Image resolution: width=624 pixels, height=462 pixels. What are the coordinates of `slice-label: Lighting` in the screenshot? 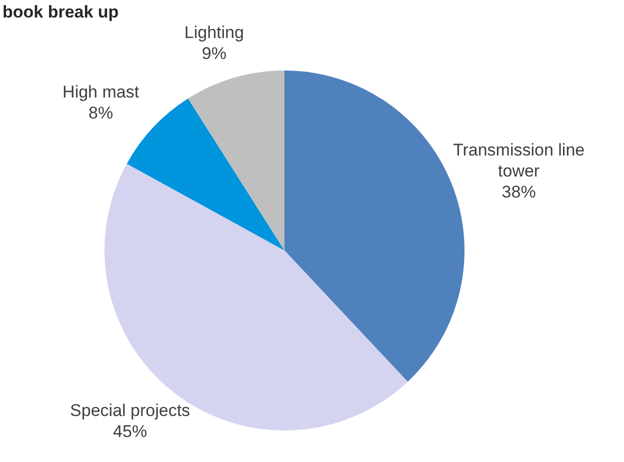 It's located at (214, 32).